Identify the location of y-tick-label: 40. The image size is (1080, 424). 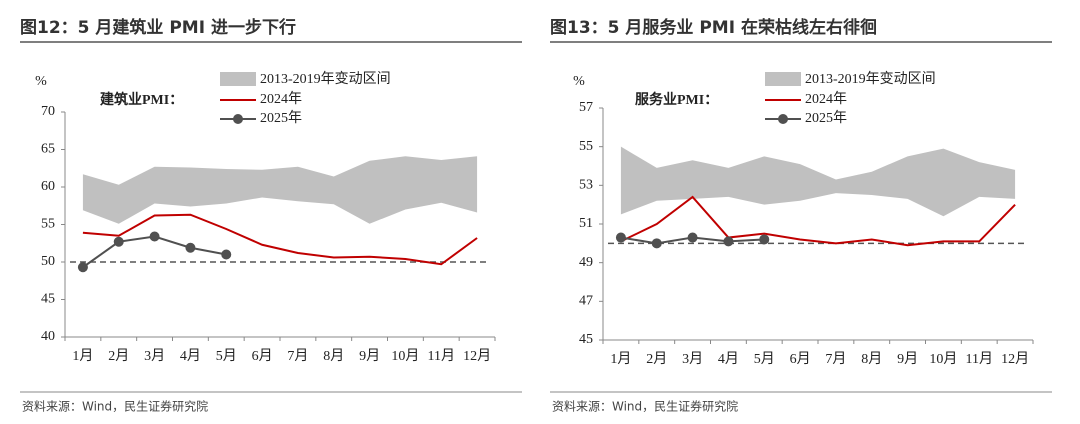
(48, 336).